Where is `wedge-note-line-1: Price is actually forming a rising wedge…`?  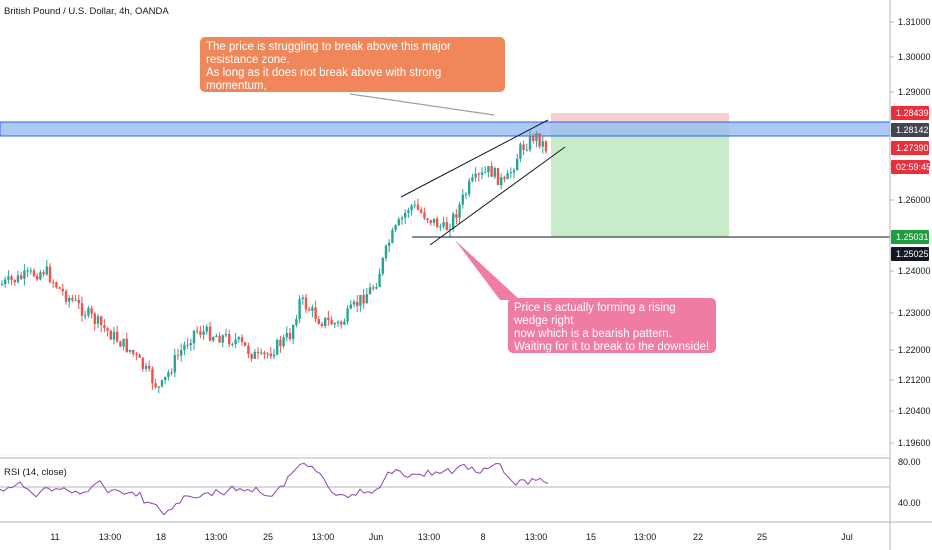
wedge-note-line-1: Price is actually forming a rising wedge… is located at coordinates (595, 314).